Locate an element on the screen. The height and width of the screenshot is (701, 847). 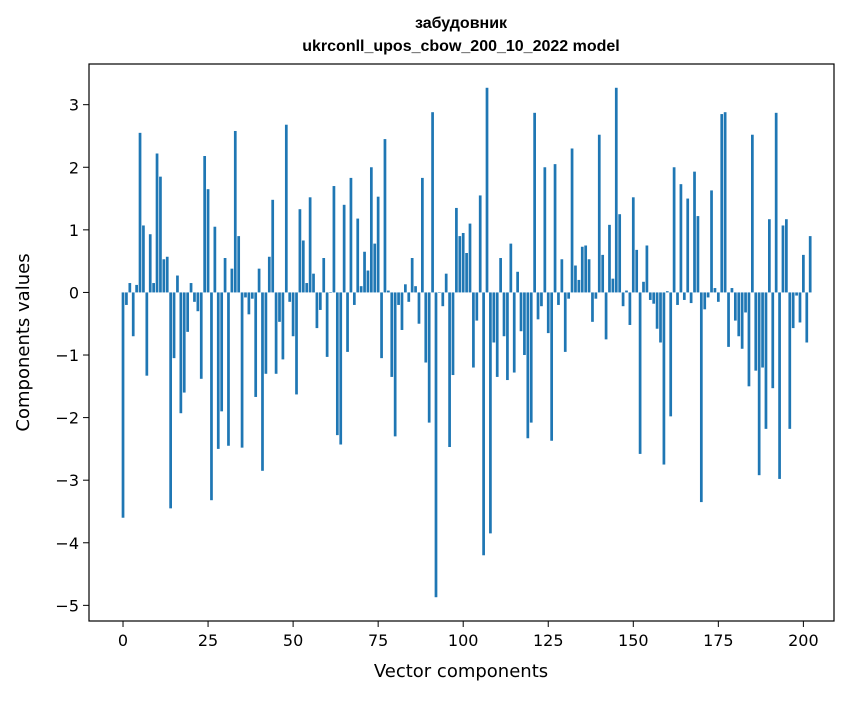
y-tick-label: −1 is located at coordinates (67, 355).